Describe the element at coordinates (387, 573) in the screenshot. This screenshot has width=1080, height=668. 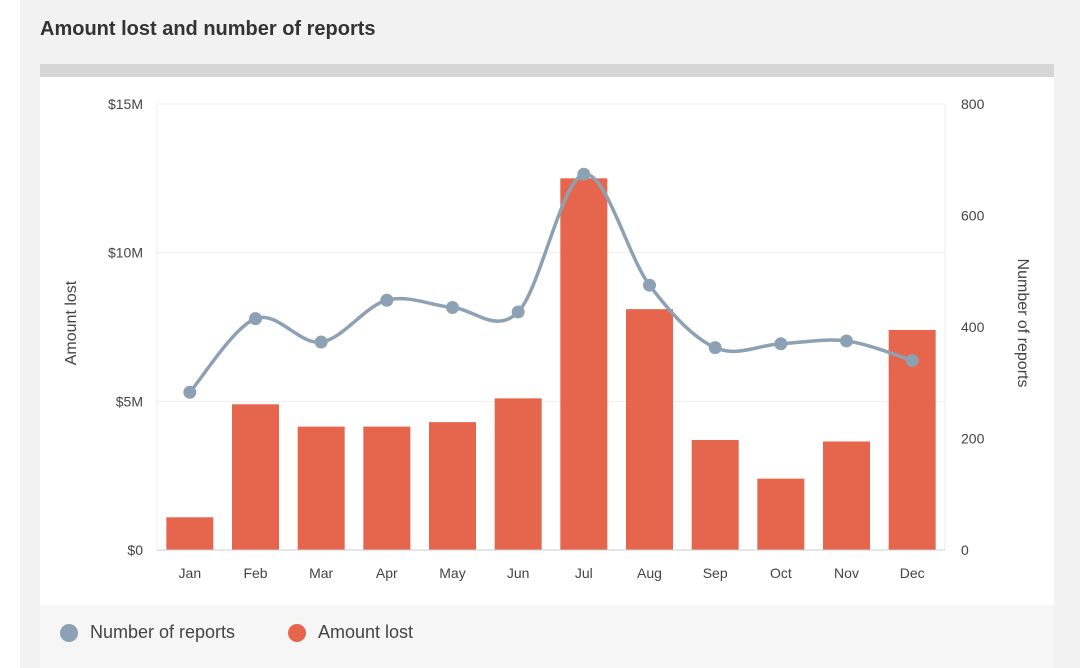
I see `x-tick-label-apr: Apr` at that location.